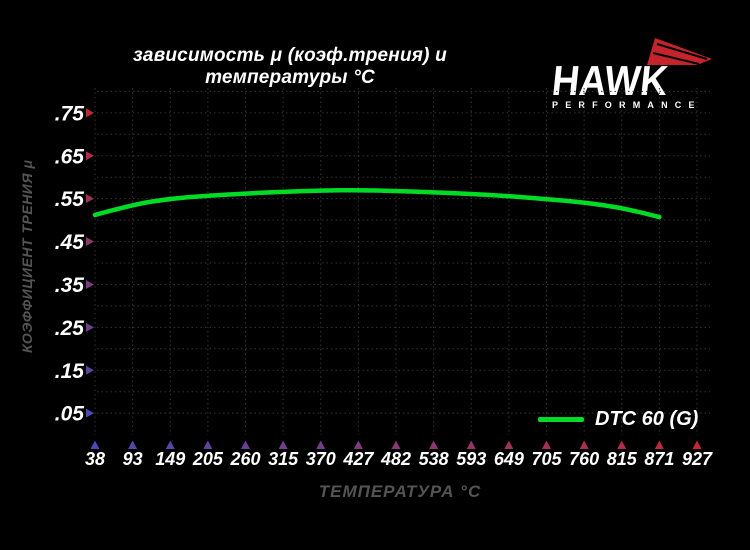 Image resolution: width=750 pixels, height=550 pixels. I want to click on x-tick-label: 482, so click(395, 459).